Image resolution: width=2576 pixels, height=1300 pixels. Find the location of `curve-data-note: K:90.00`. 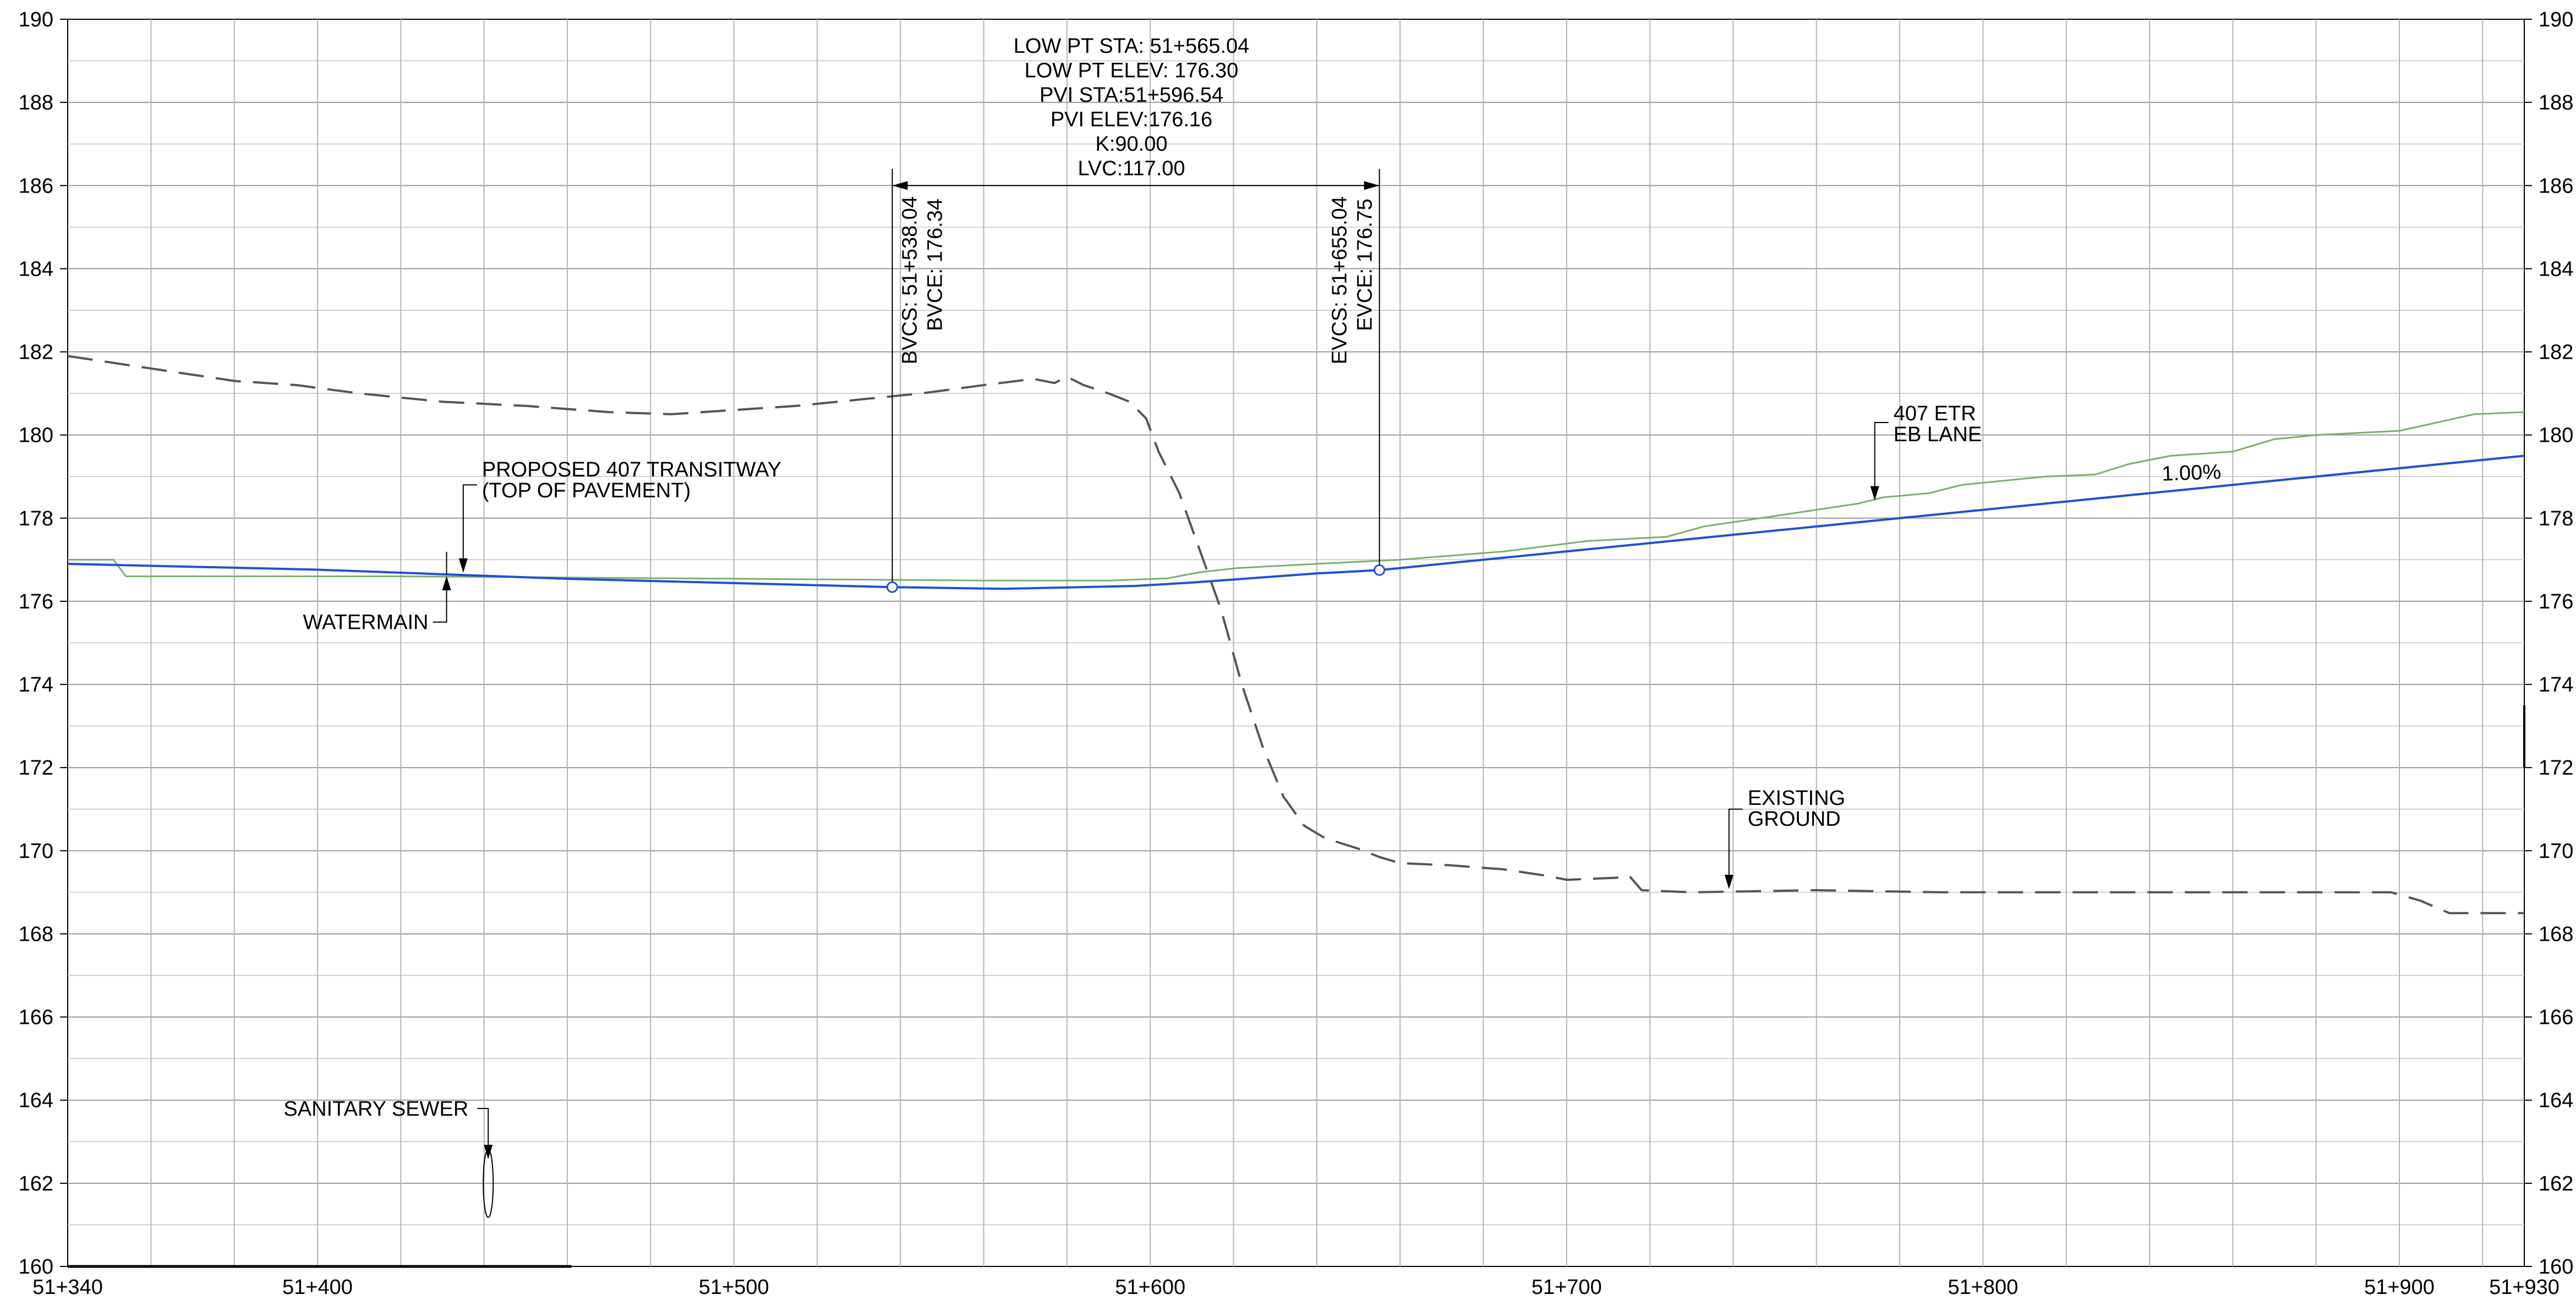

curve-data-note: K:90.00 is located at coordinates (1132, 144).